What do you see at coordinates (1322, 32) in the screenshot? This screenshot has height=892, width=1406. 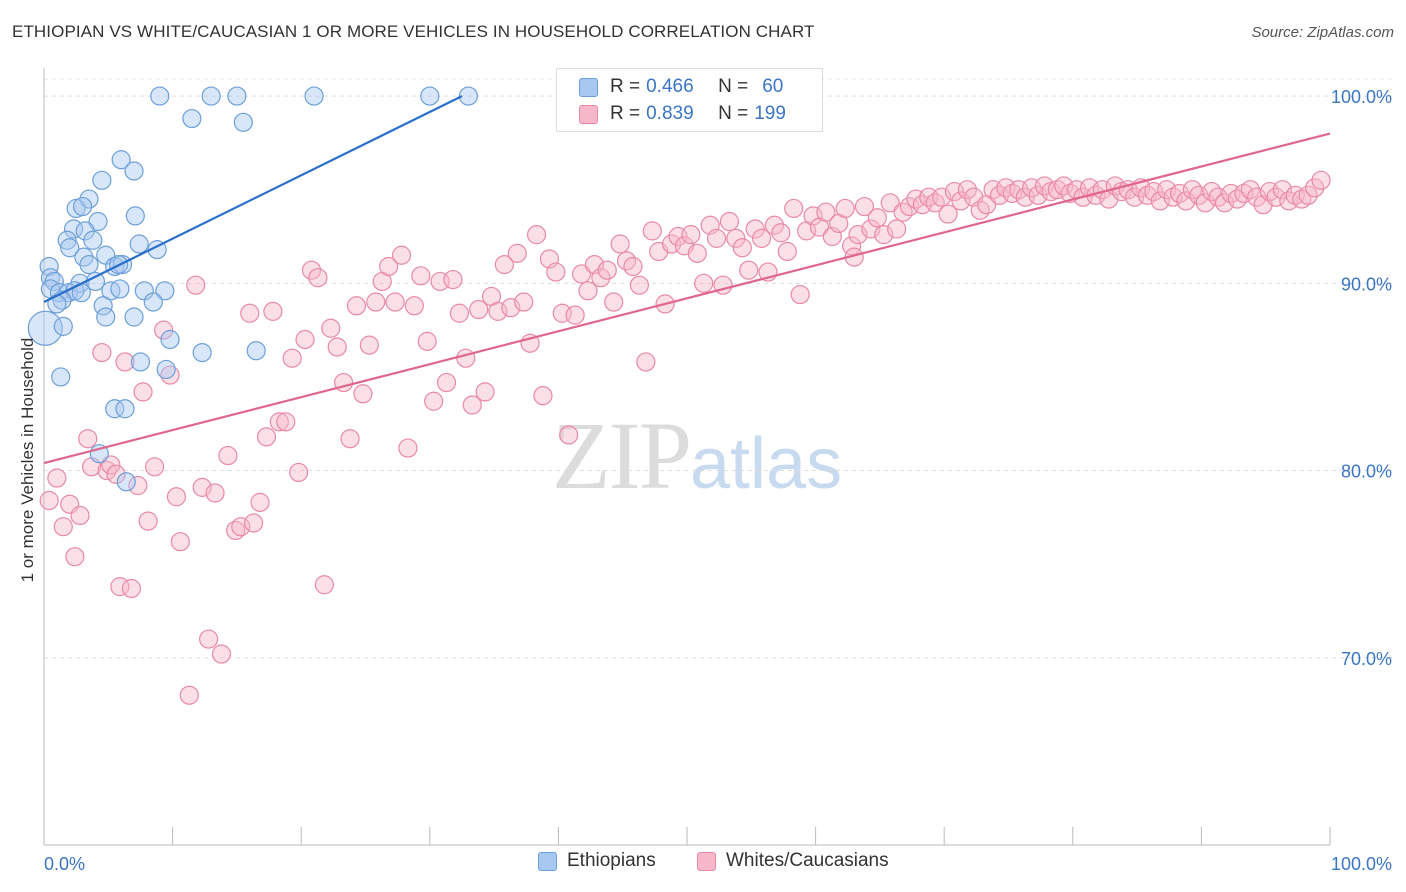 I see `source-credit: Source: ZipAtlas.com` at bounding box center [1322, 32].